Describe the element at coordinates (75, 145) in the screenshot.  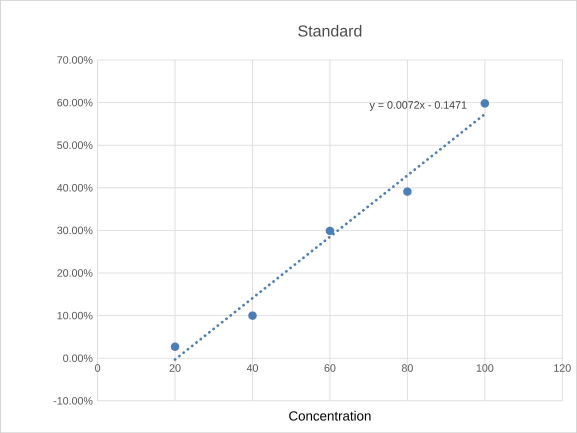
I see `y-tick-label: 50.00%` at that location.